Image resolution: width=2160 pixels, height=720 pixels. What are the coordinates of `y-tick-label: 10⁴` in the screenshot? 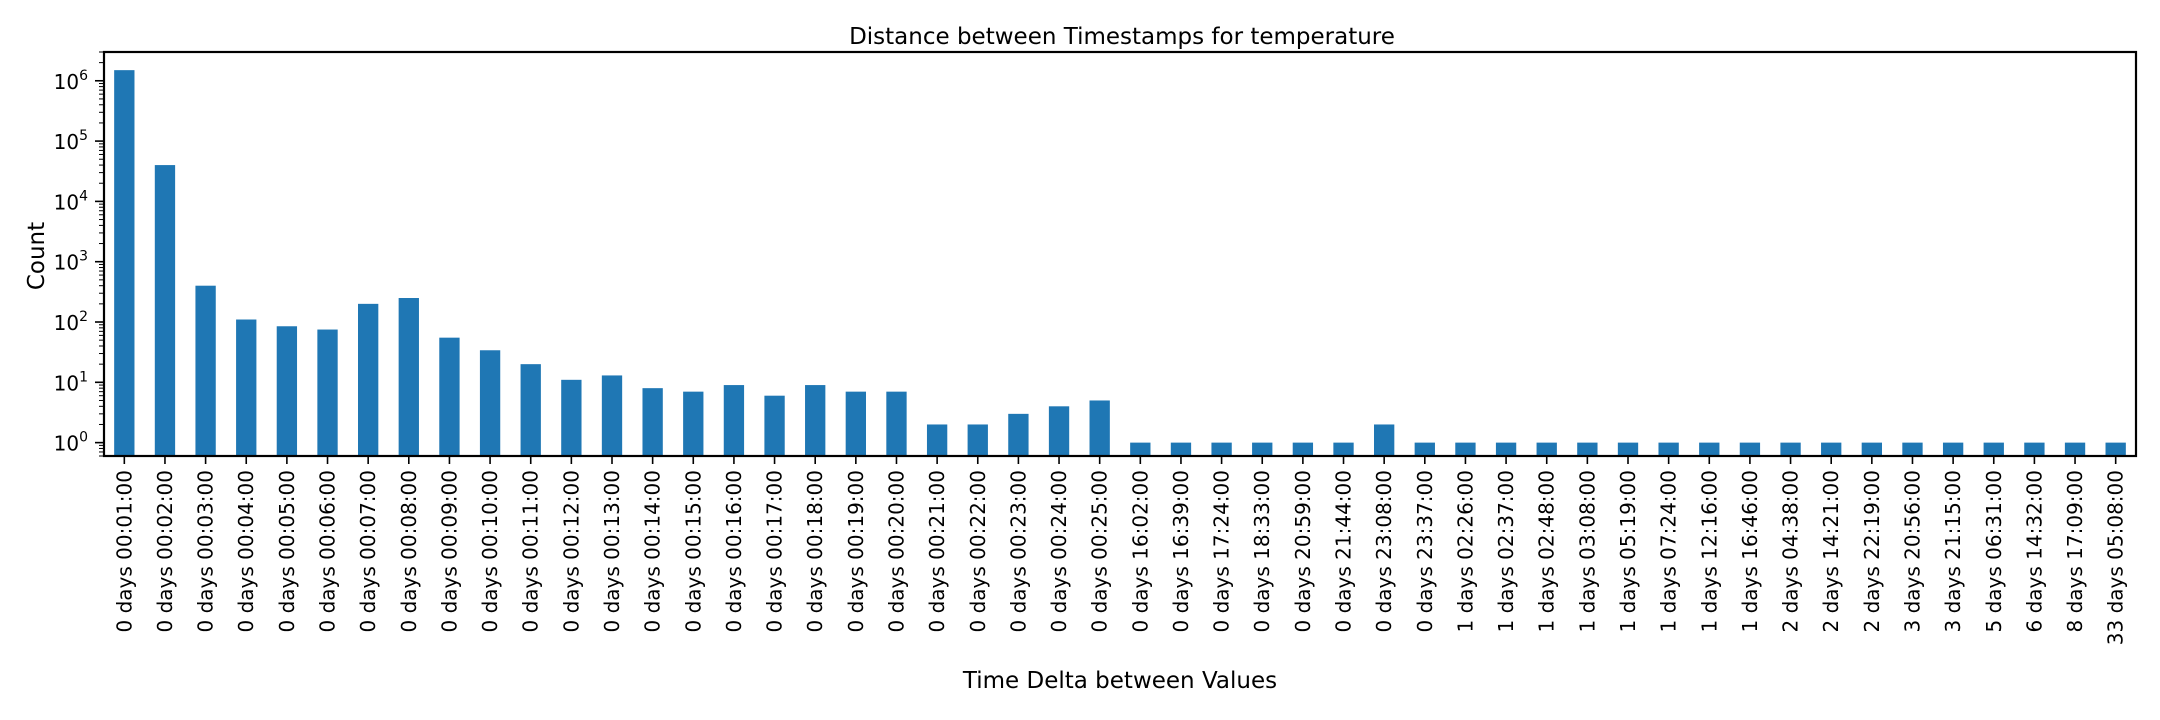 It's located at (71, 201).